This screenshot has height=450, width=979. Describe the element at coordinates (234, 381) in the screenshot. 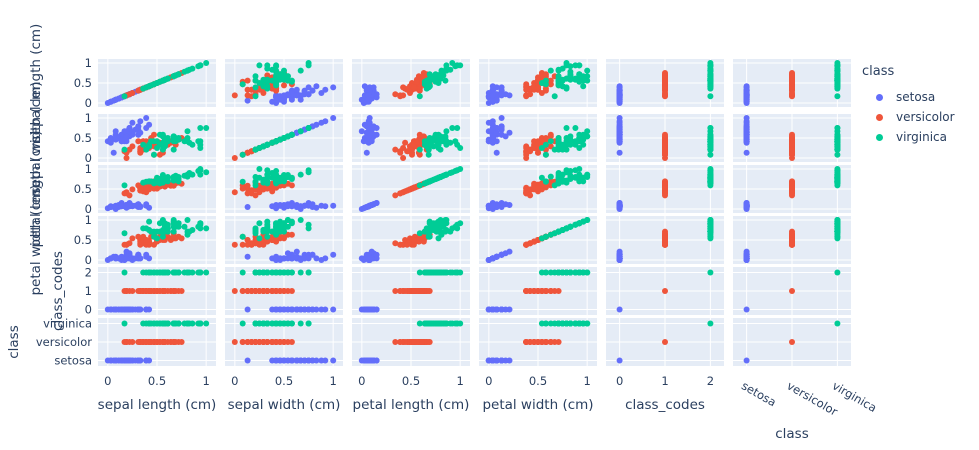

I see `x-tick-label: 0` at that location.